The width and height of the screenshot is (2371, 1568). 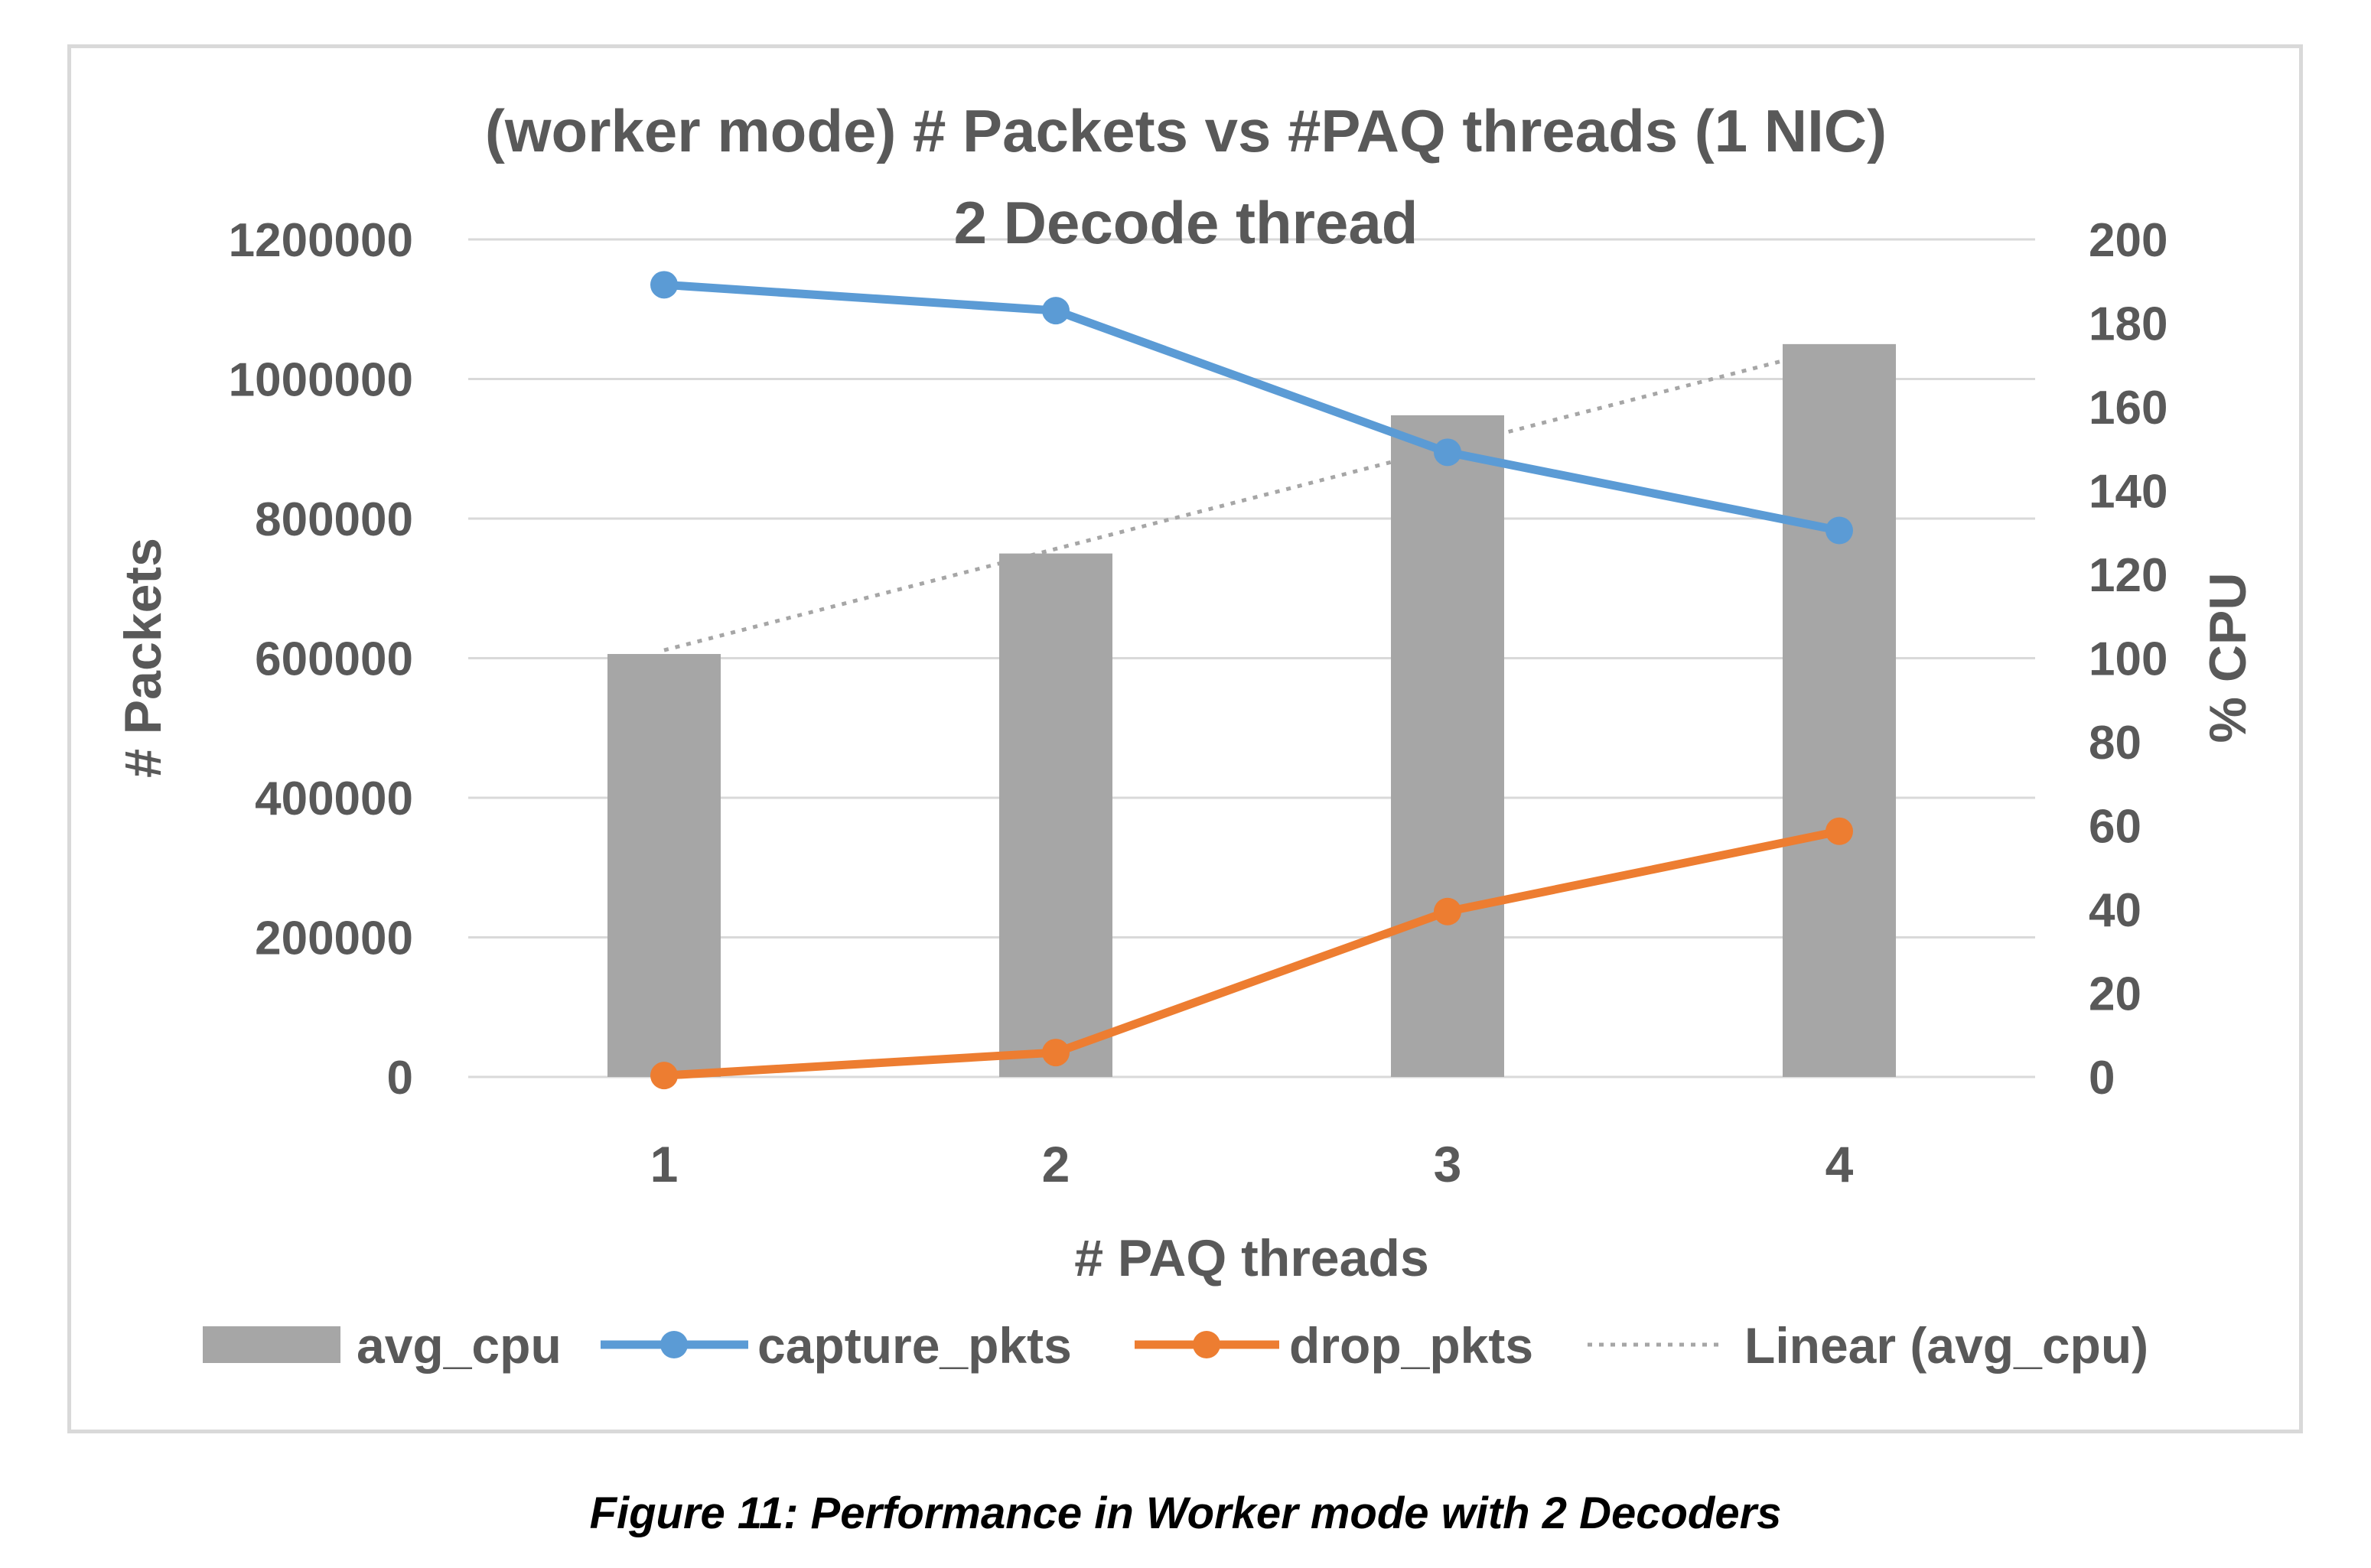 I want to click on y2-tick-label: 180, so click(x=2128, y=324).